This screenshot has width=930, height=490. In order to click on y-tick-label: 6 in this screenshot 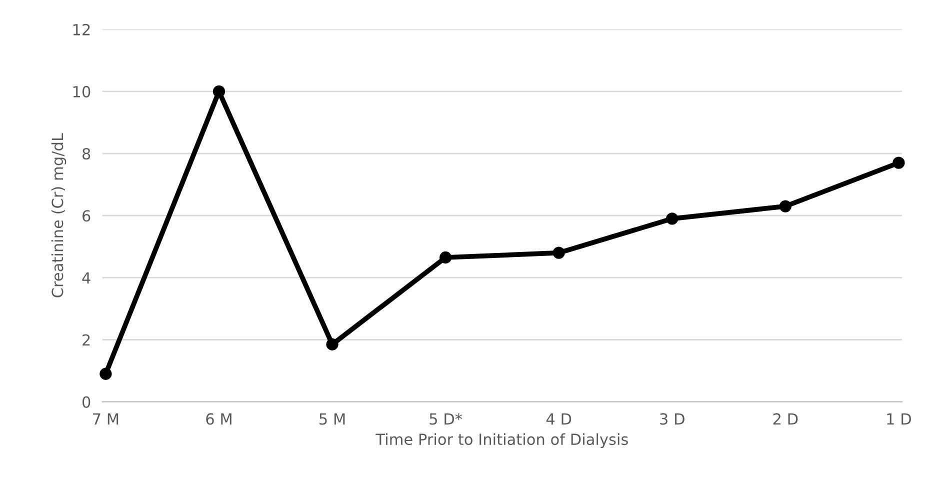, I will do `click(86, 216)`.